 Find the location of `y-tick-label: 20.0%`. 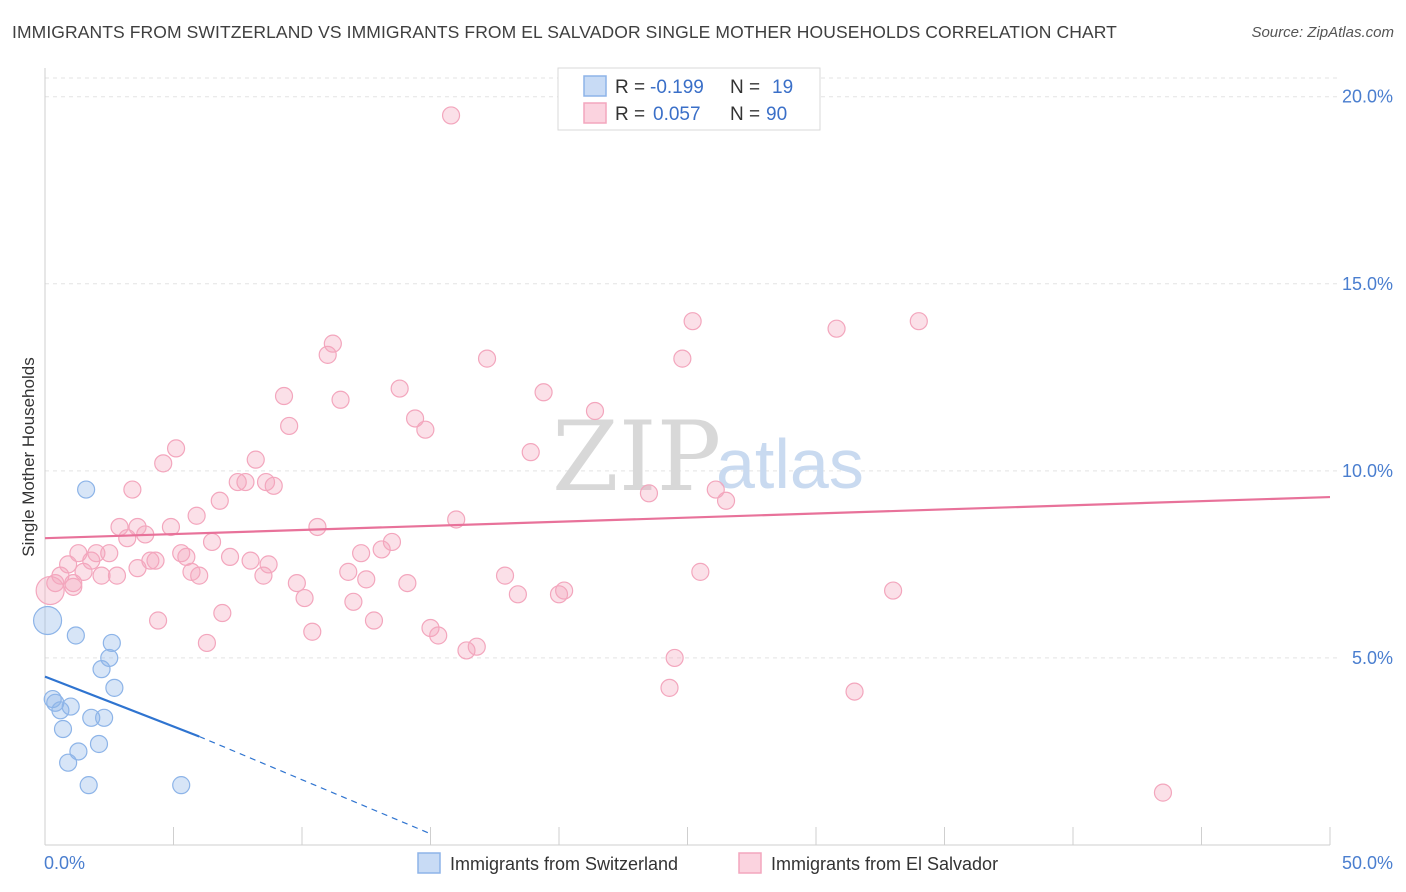

y-tick-label: 20.0% is located at coordinates (1367, 97).